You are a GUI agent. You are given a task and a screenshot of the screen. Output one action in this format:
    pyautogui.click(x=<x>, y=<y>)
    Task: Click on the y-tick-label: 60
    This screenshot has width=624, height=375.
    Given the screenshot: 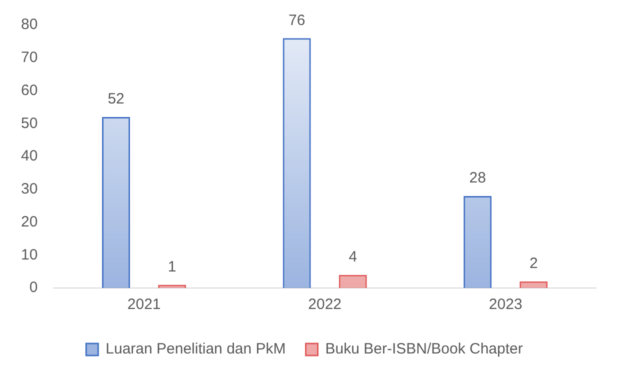 What is the action you would take?
    pyautogui.click(x=29, y=90)
    